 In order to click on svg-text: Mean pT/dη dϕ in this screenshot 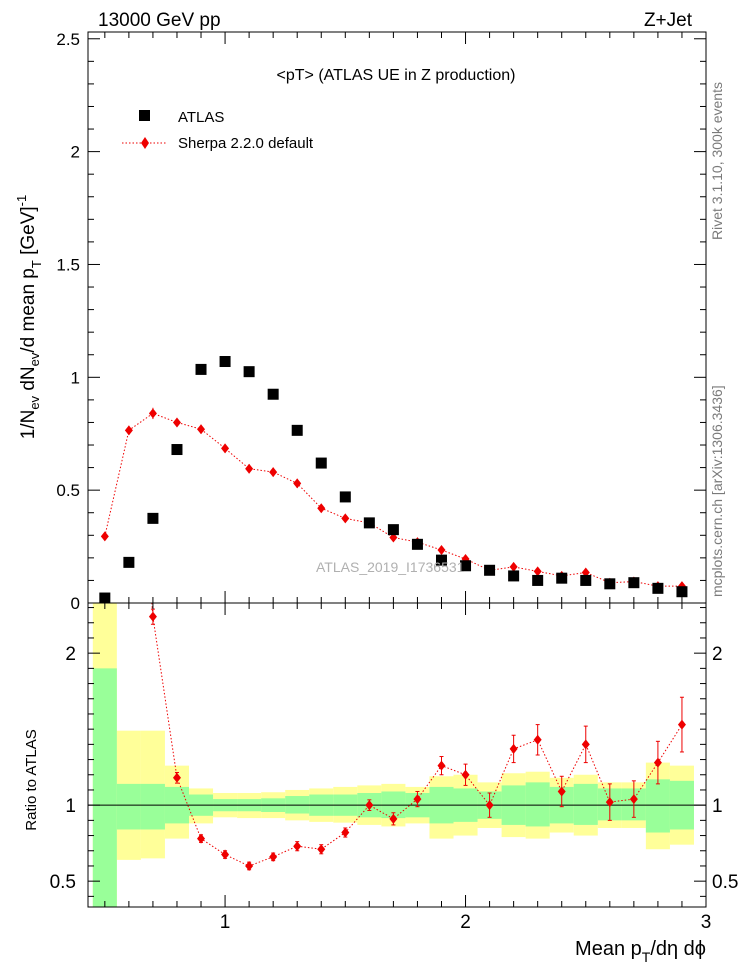, I will do `click(640, 951)`.